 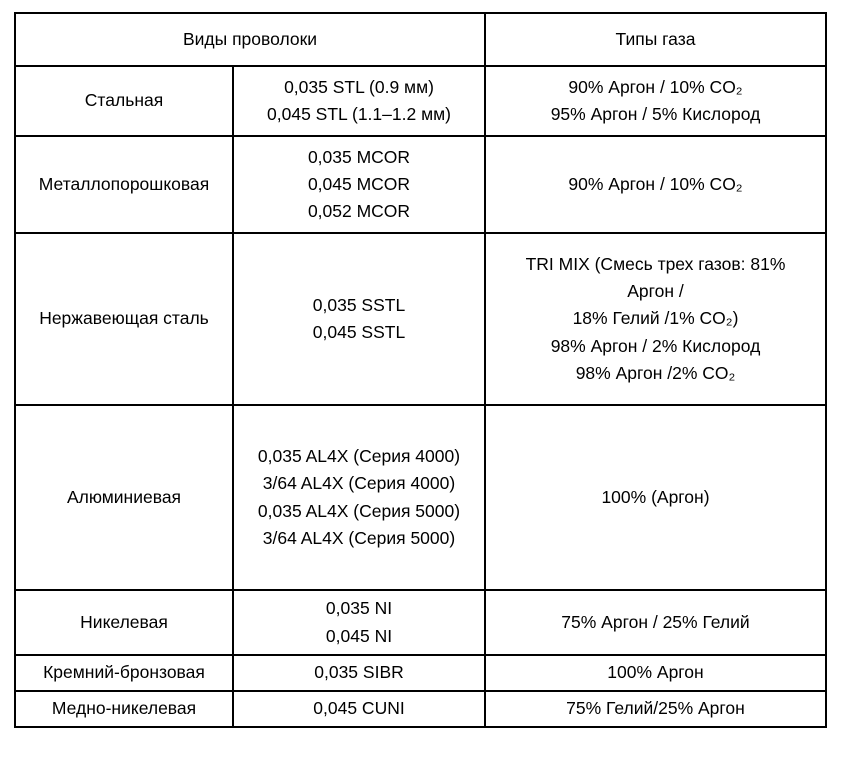 What do you see at coordinates (124, 319) in the screenshot?
I see `wire-type-cell: Нержавеющая сталь` at bounding box center [124, 319].